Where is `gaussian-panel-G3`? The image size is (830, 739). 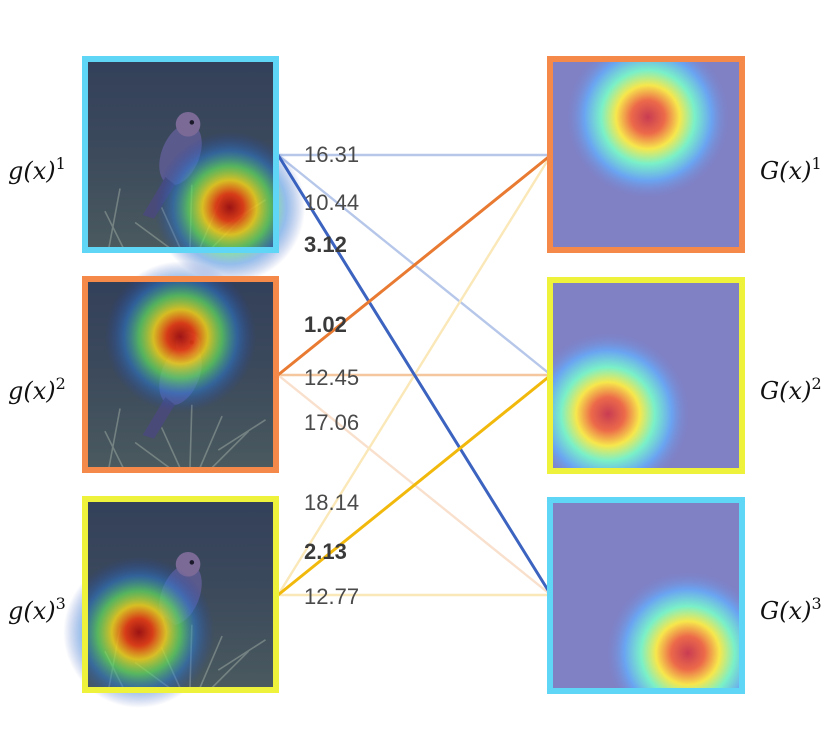 gaussian-panel-G3 is located at coordinates (646, 595).